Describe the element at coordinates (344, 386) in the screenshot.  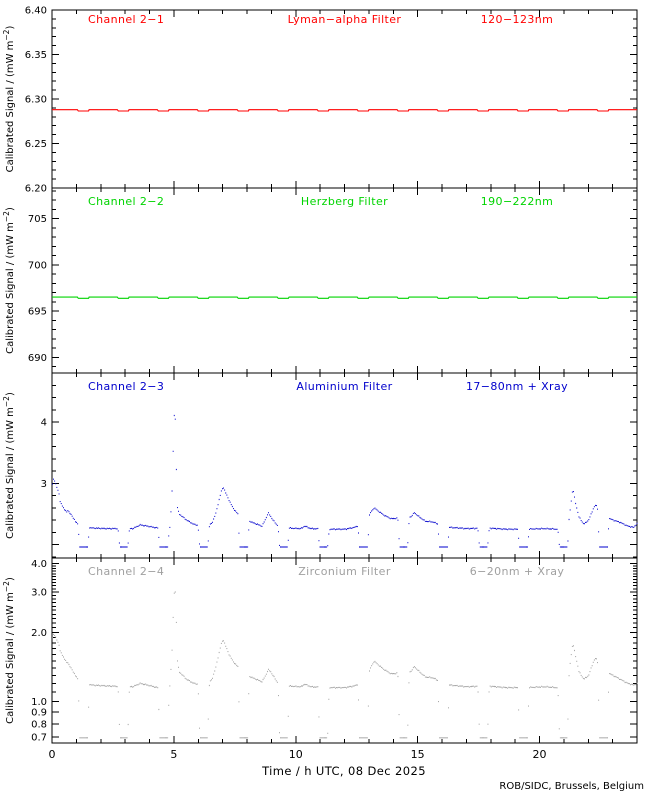
I see `panel-title-filter: Aluminium Filter` at that location.